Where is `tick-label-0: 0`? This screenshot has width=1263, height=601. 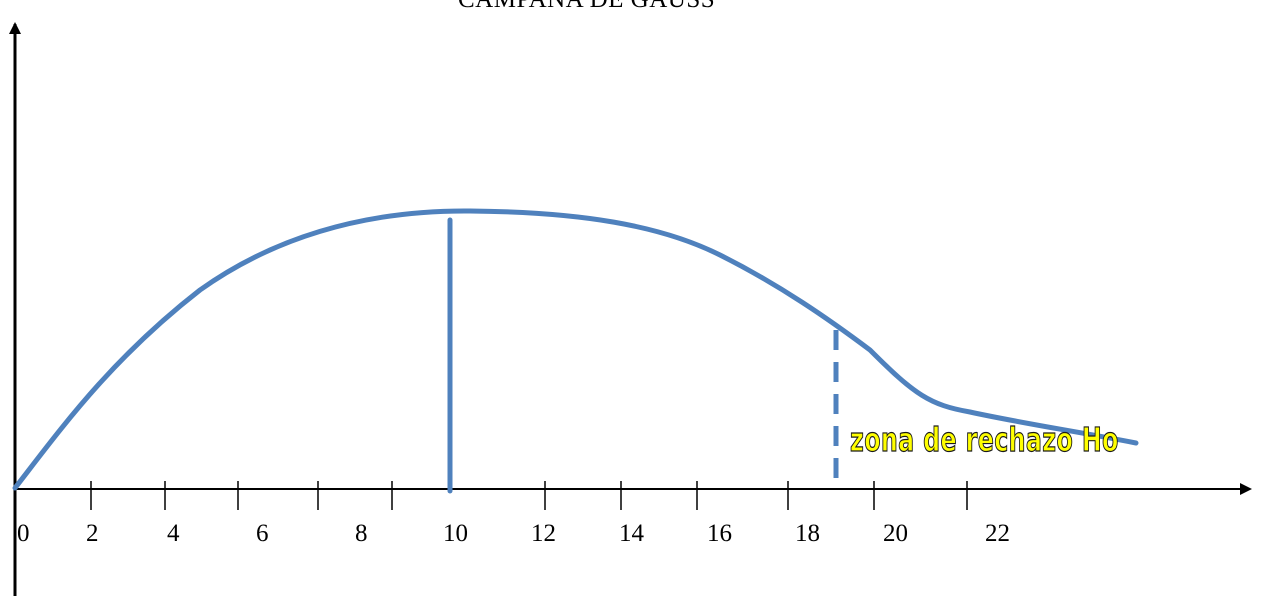
tick-label-0: 0 is located at coordinates (23, 533).